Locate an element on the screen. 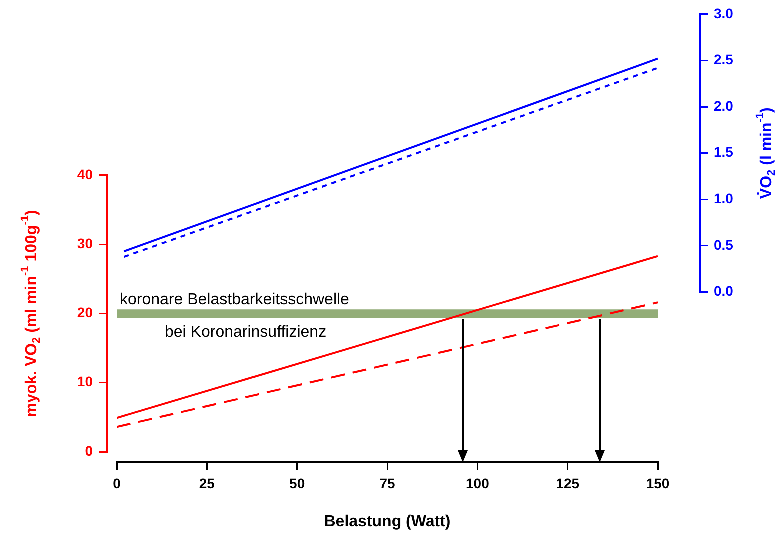 Image resolution: width=783 pixels, height=535 pixels. x-tick-label: 150 is located at coordinates (658, 483).